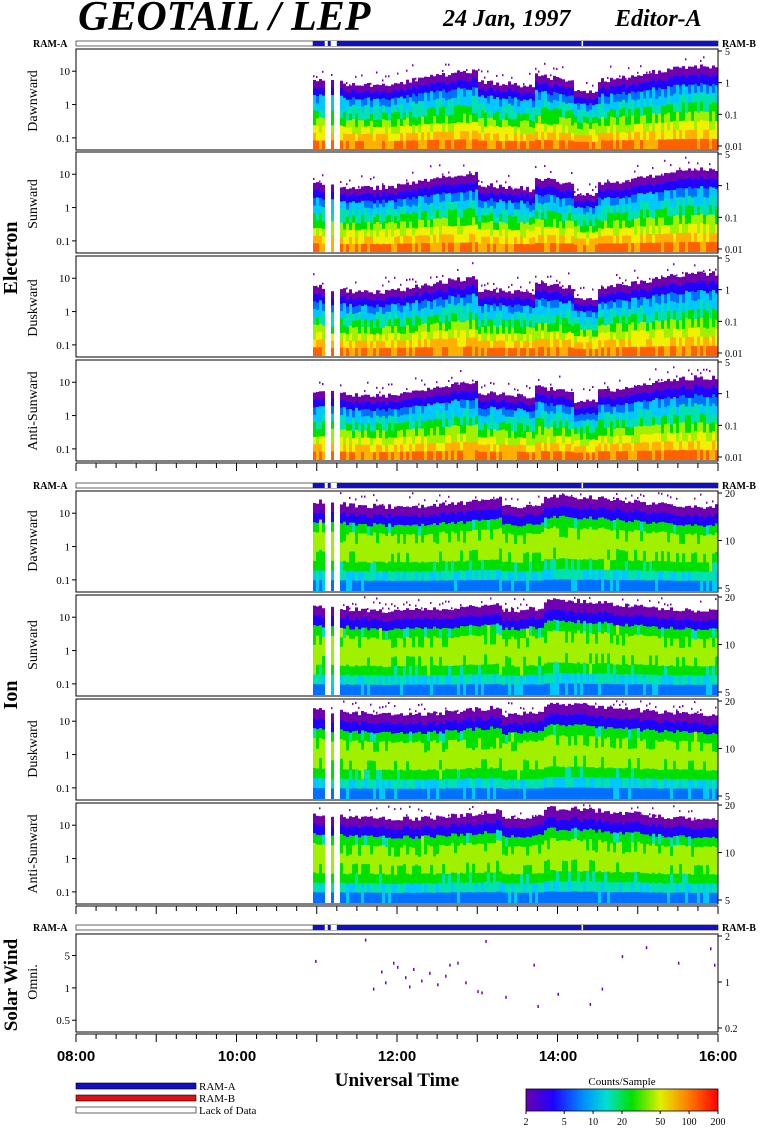  I want to click on panel-frame-e0, so click(397, 99).